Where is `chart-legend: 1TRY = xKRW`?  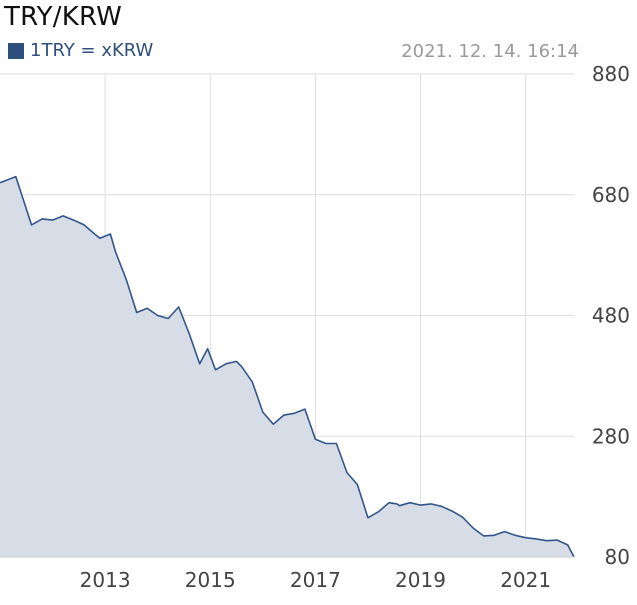 chart-legend: 1TRY = xKRW is located at coordinates (80, 50).